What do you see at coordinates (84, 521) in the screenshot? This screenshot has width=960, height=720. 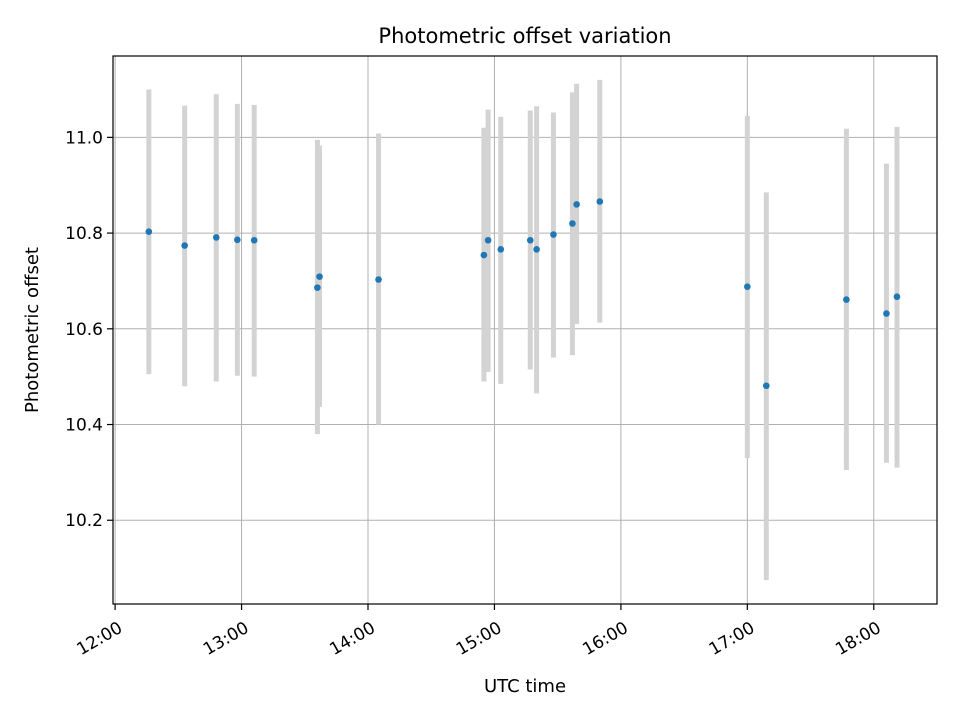 I see `y-tick-label: 10.2` at bounding box center [84, 521].